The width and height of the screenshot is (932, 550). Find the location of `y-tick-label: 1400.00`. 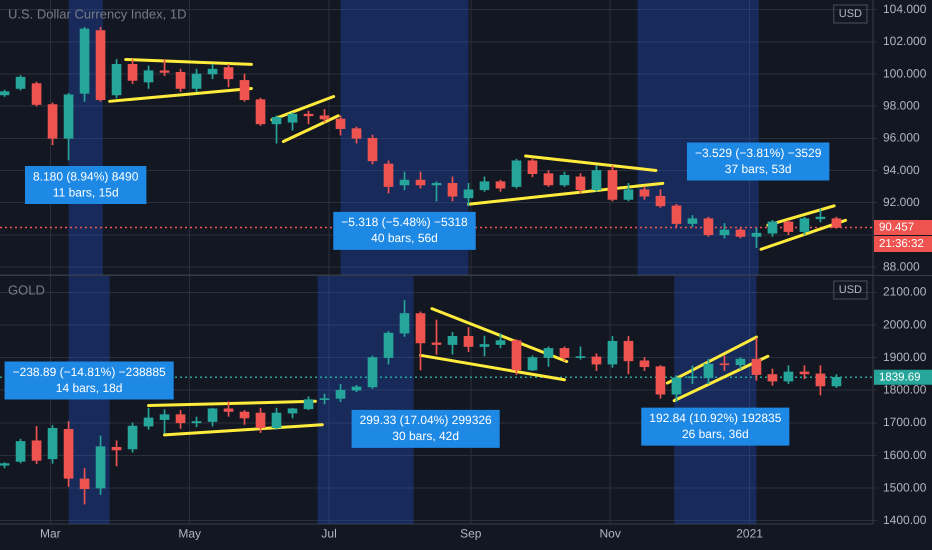

y-tick-label: 1400.00 is located at coordinates (905, 520).